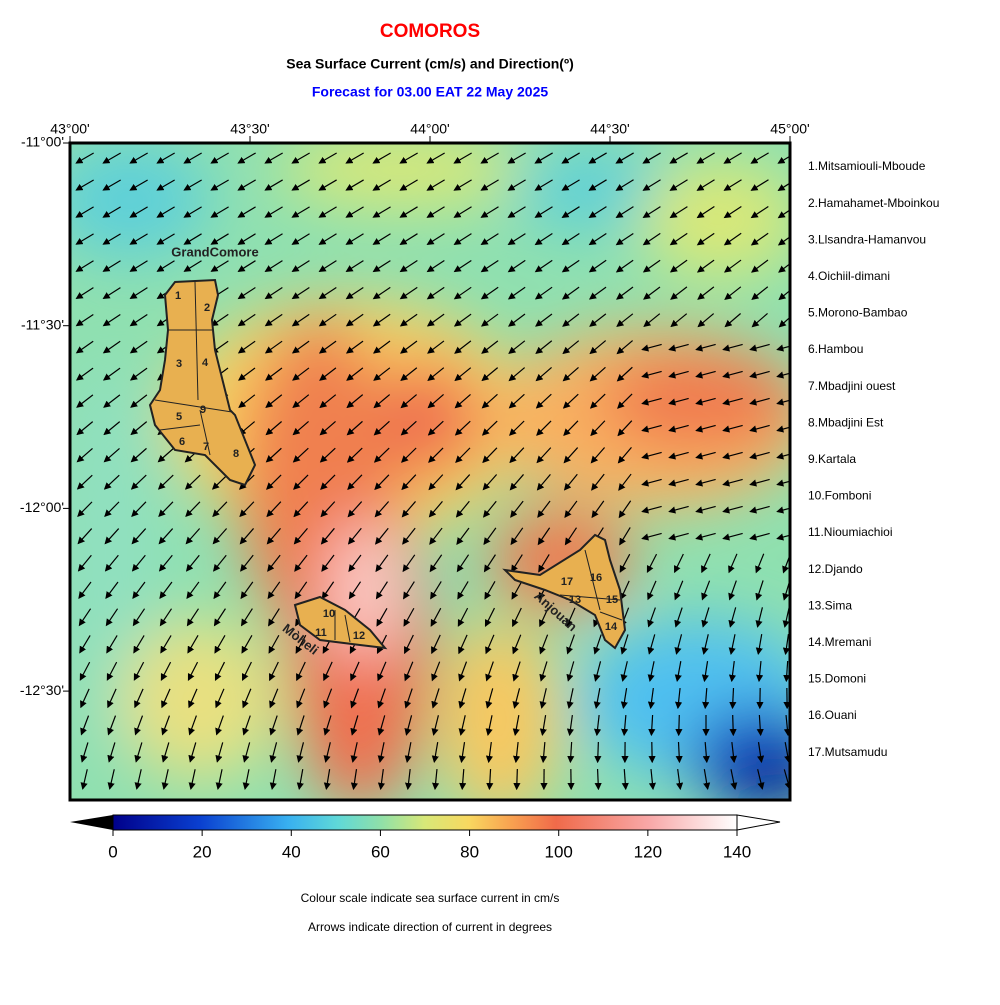  I want to click on lon-label: 44°30', so click(609, 129).